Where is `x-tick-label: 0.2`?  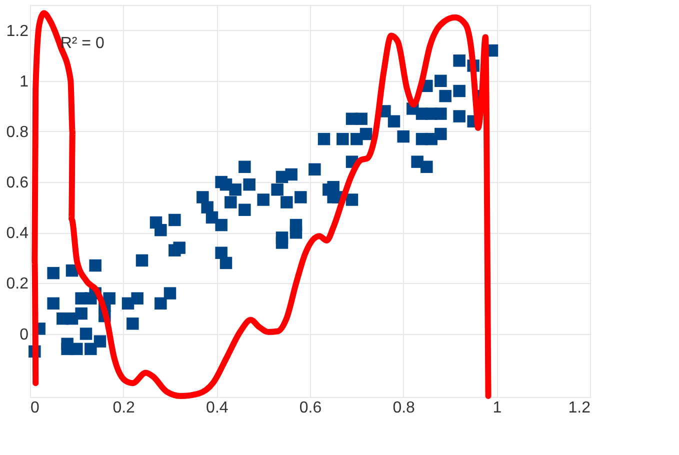
x-tick-label: 0.2 is located at coordinates (124, 408).